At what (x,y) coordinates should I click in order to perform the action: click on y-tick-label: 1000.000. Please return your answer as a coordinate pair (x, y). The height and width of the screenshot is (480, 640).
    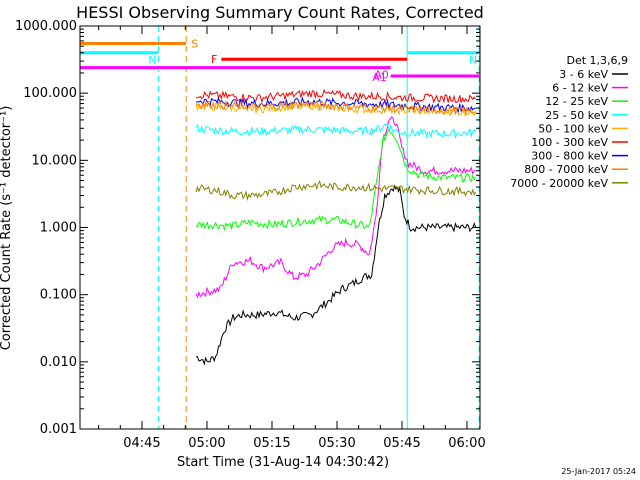
    Looking at the image, I should click on (46, 26).